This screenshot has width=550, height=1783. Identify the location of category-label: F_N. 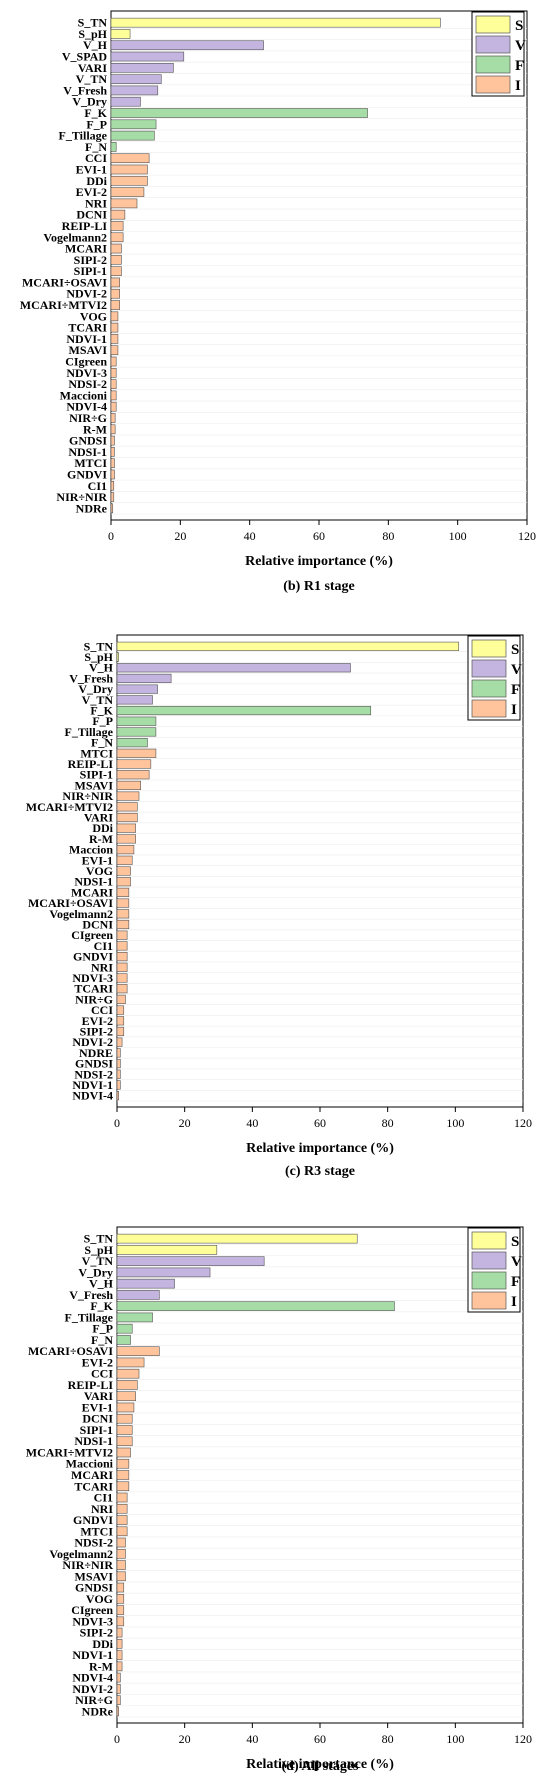
(96, 147).